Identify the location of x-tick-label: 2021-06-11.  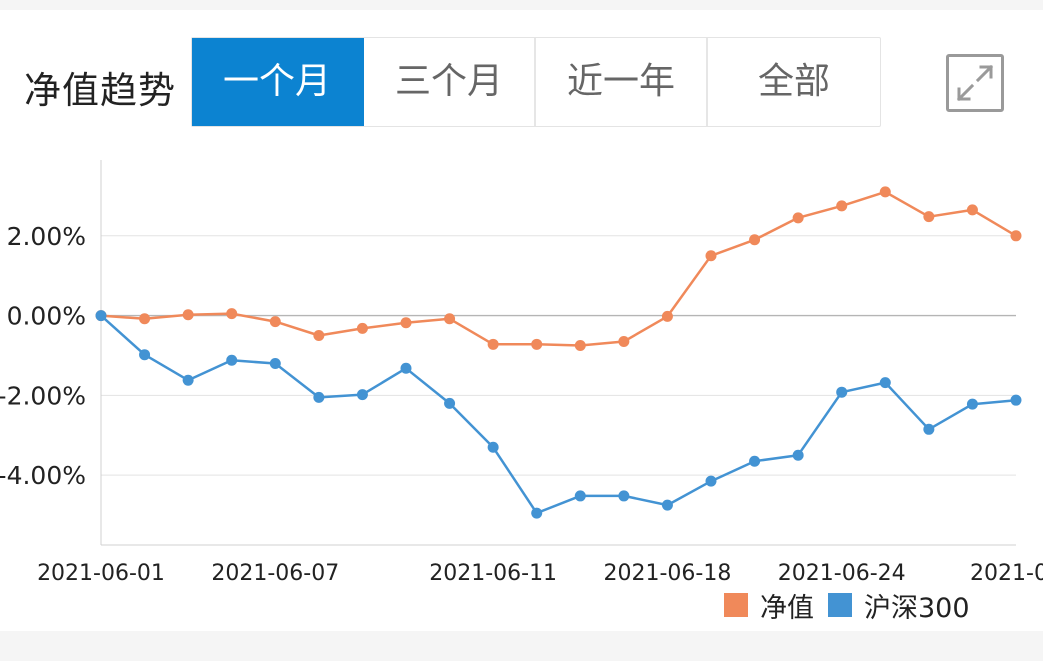
(493, 573).